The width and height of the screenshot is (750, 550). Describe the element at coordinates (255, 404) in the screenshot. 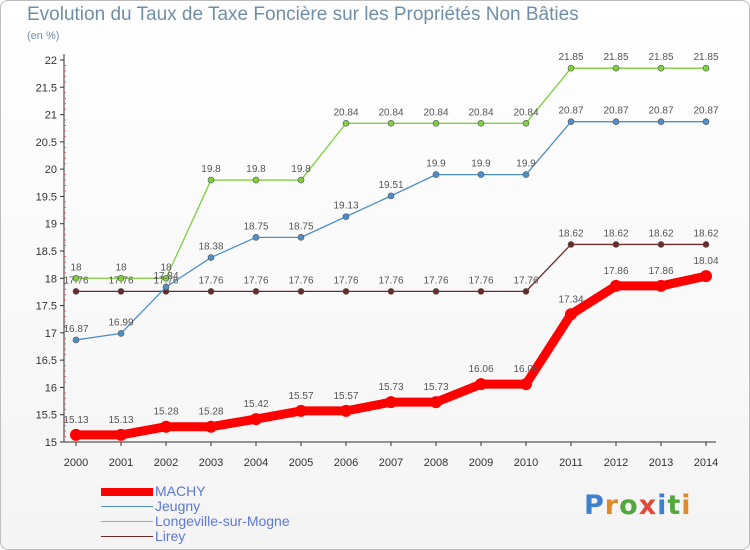

I see `data-label: 15.42` at that location.